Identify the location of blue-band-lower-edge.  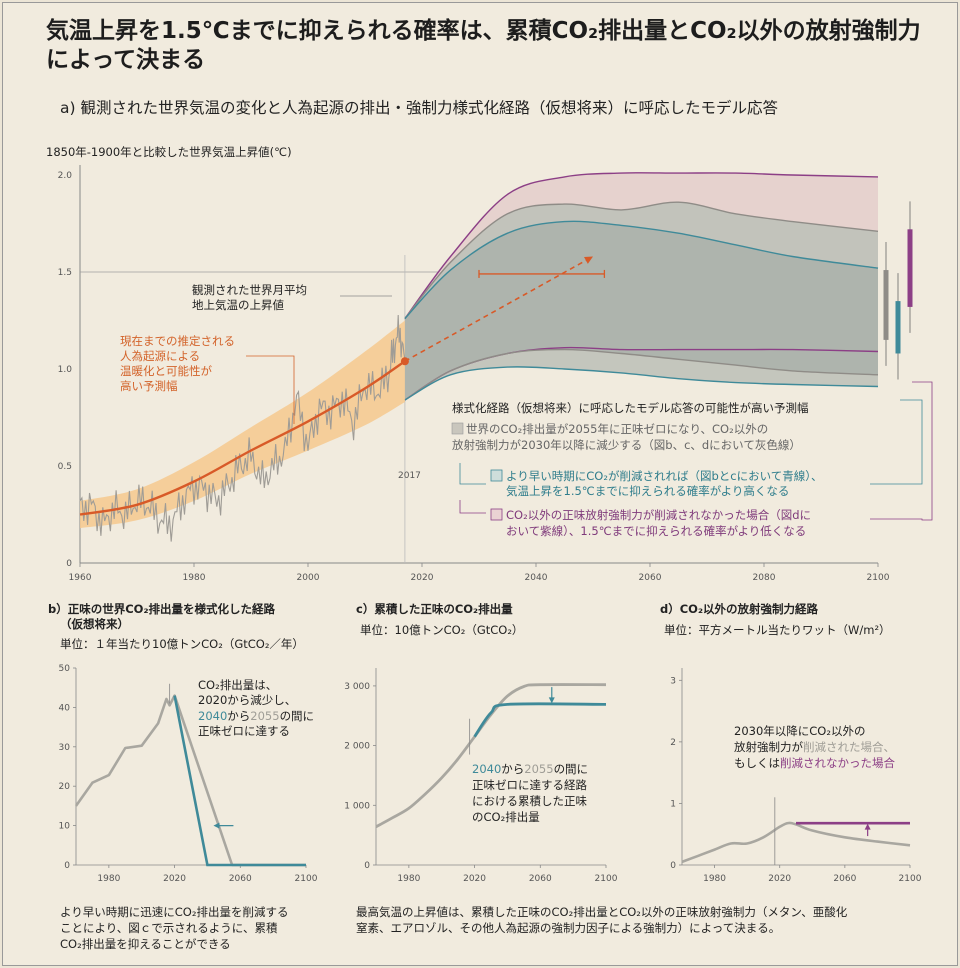
(641, 383).